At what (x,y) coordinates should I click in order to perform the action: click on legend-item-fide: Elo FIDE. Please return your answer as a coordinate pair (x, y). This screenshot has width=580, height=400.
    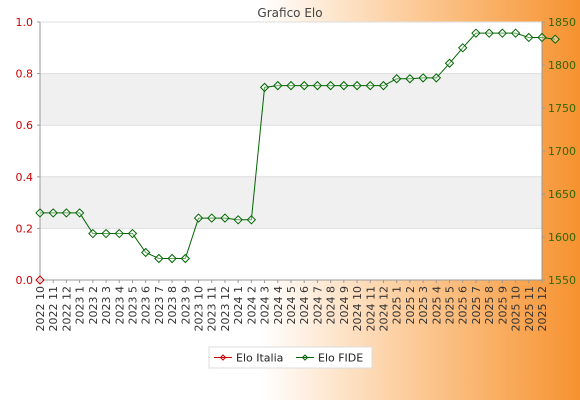
    Looking at the image, I should click on (329, 358).